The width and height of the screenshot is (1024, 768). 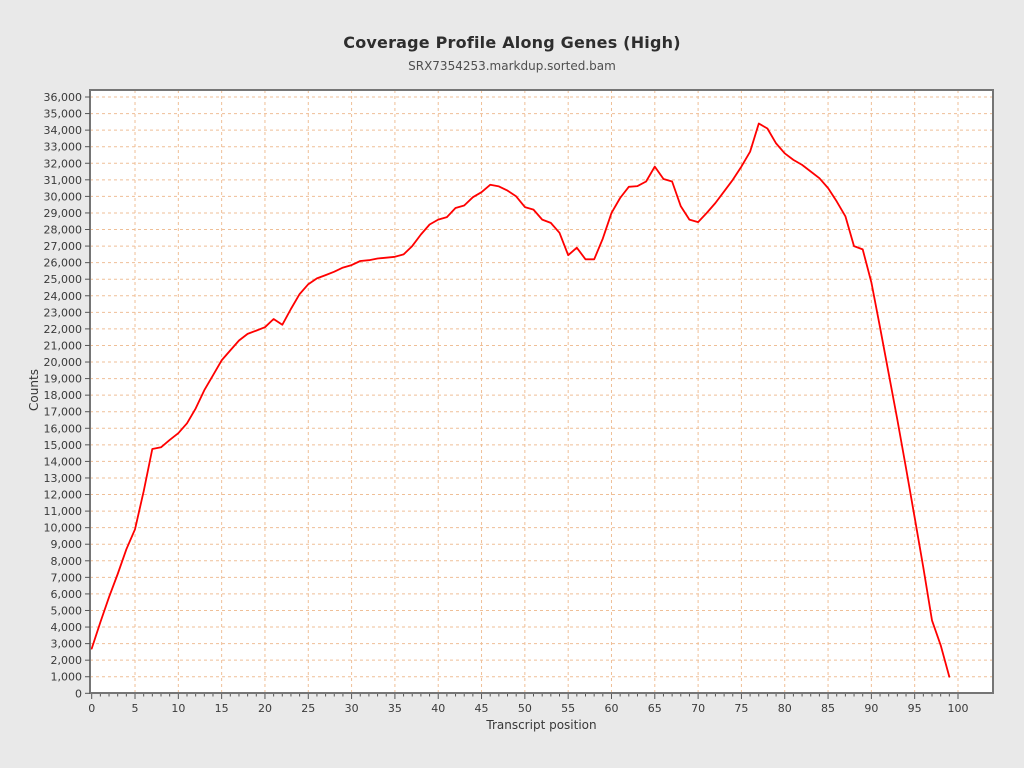 What do you see at coordinates (352, 708) in the screenshot?
I see `x-tick-label: 30` at bounding box center [352, 708].